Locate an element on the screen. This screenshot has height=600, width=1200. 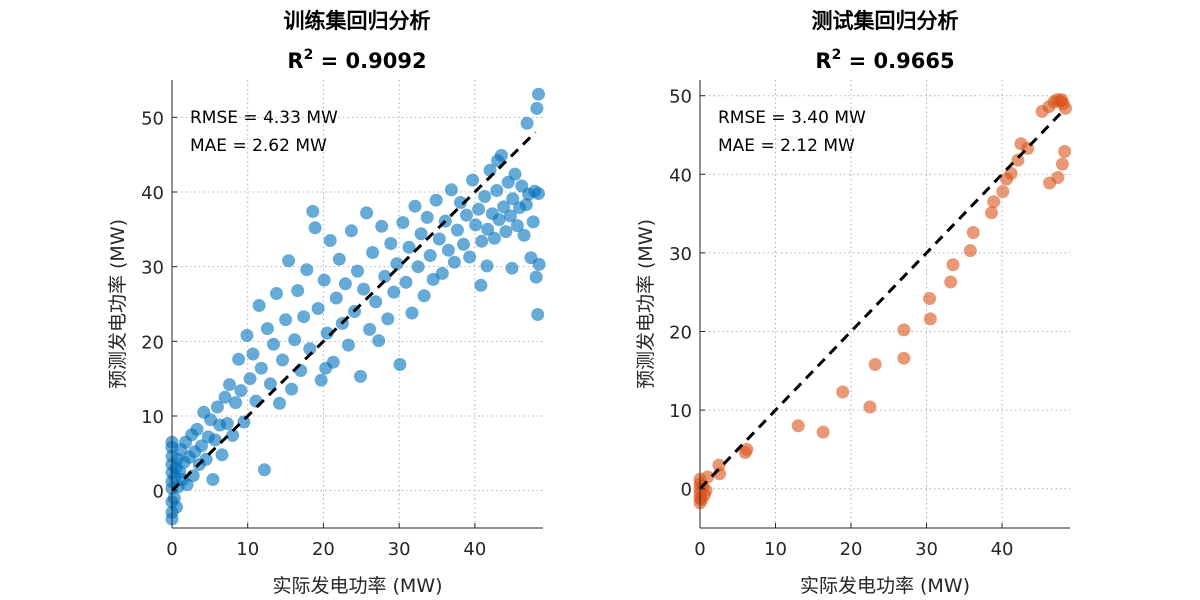
y-tick-label: 10 is located at coordinates (680, 411).